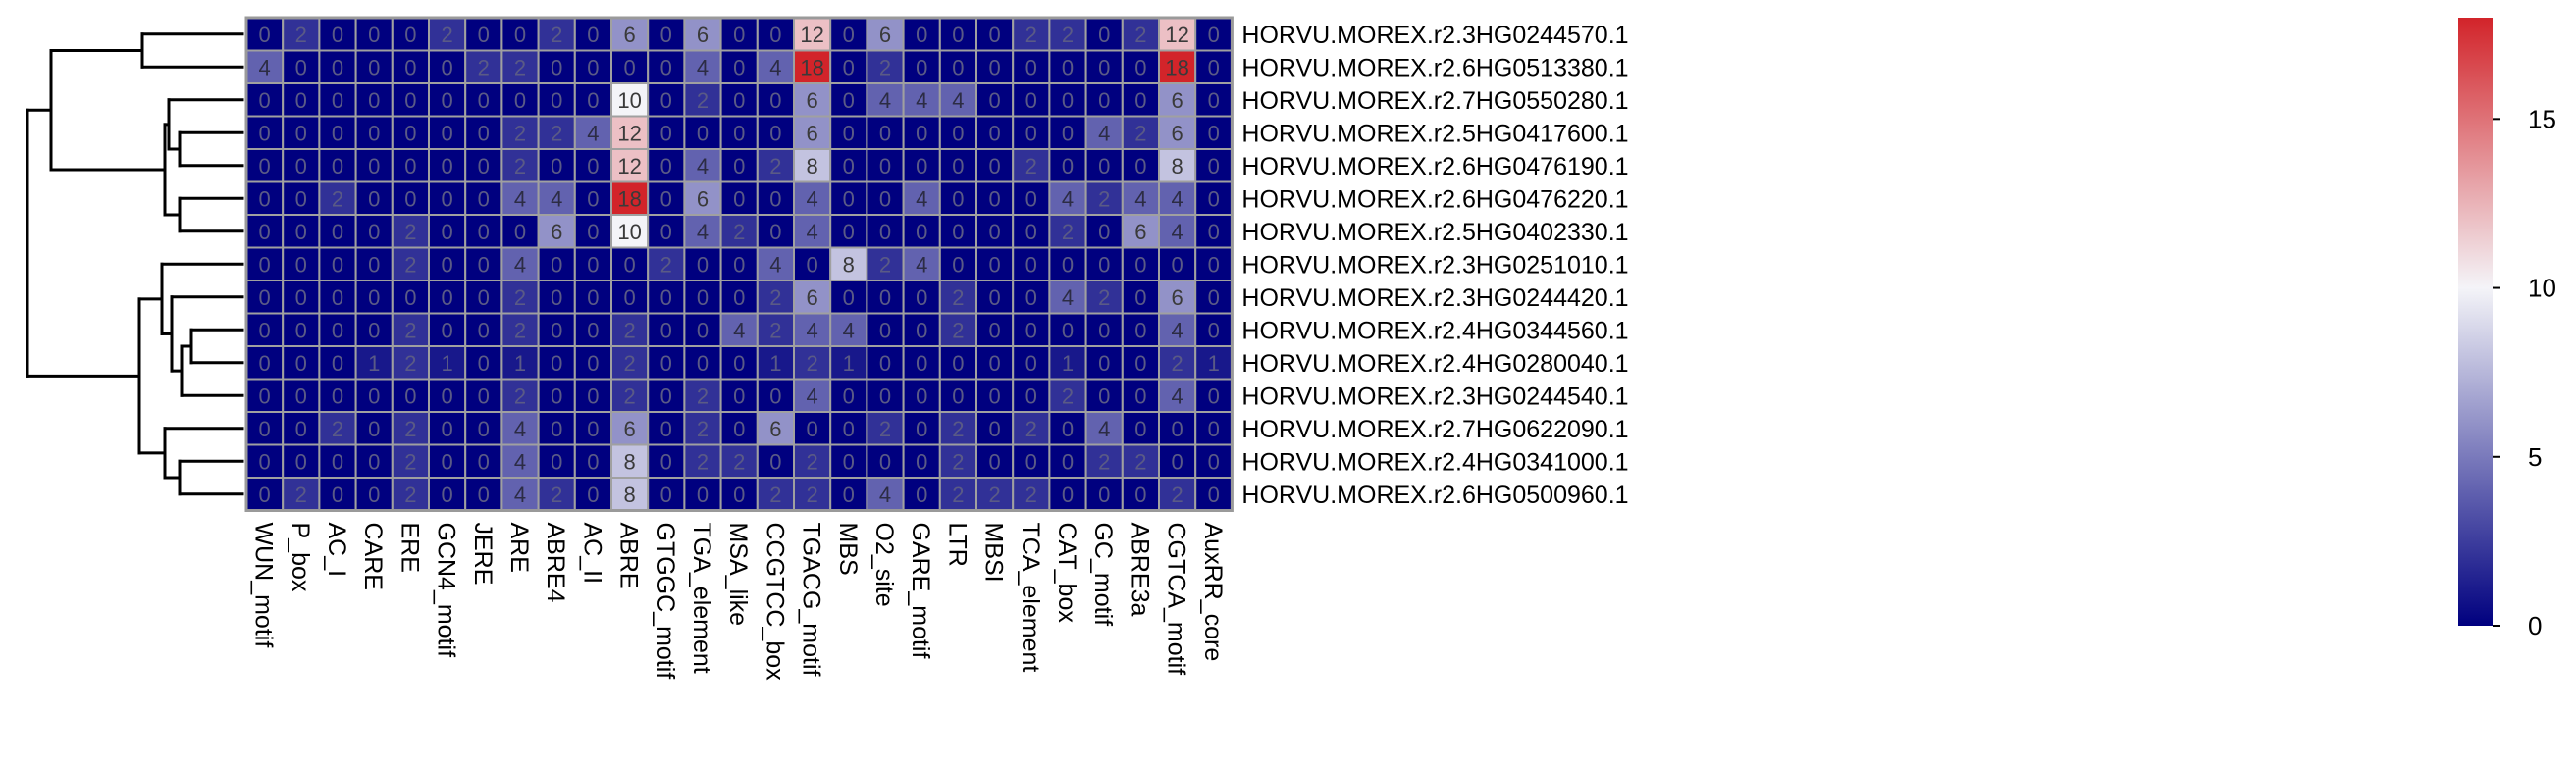 The height and width of the screenshot is (765, 2576). Describe the element at coordinates (446, 590) in the screenshot. I see `column-label: GCN4_motif` at that location.